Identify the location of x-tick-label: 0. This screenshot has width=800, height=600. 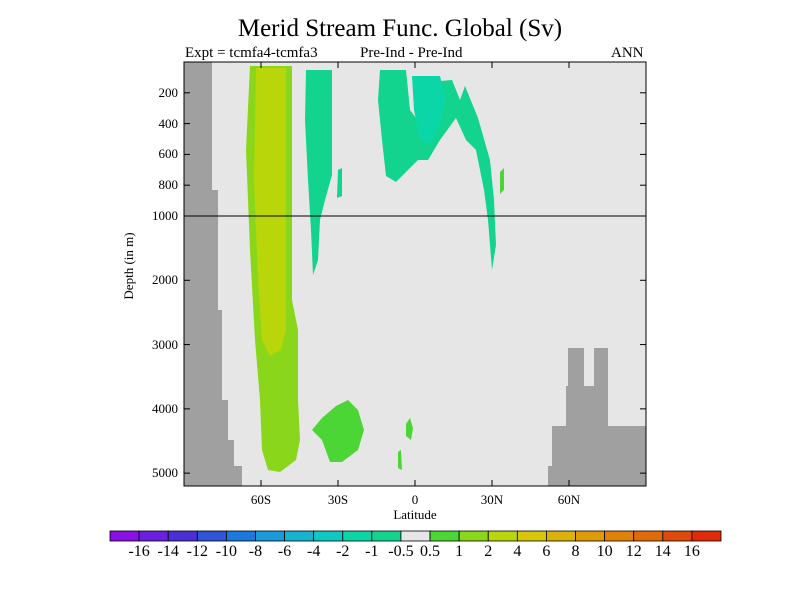
(415, 499).